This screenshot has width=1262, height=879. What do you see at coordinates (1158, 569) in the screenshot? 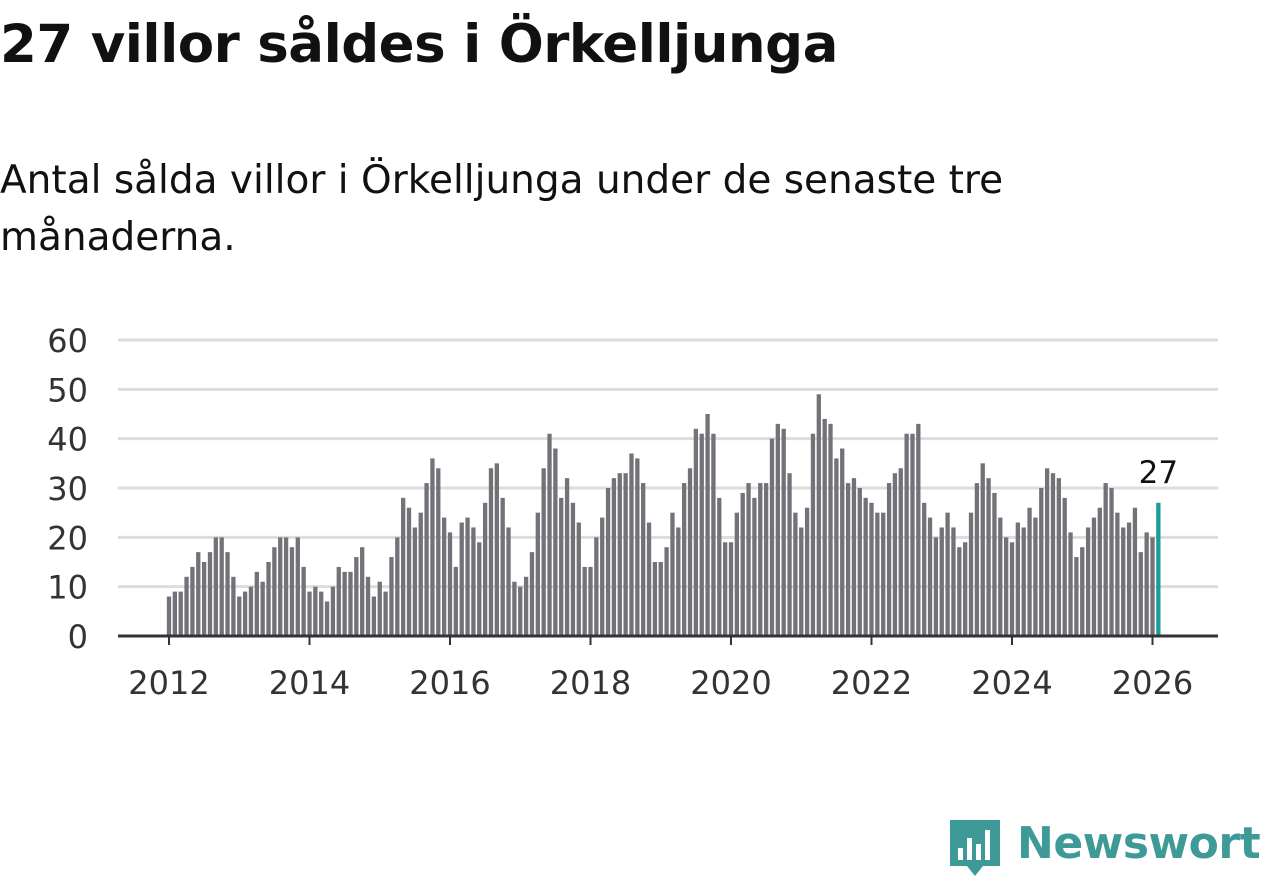
I see `highlight-bar` at bounding box center [1158, 569].